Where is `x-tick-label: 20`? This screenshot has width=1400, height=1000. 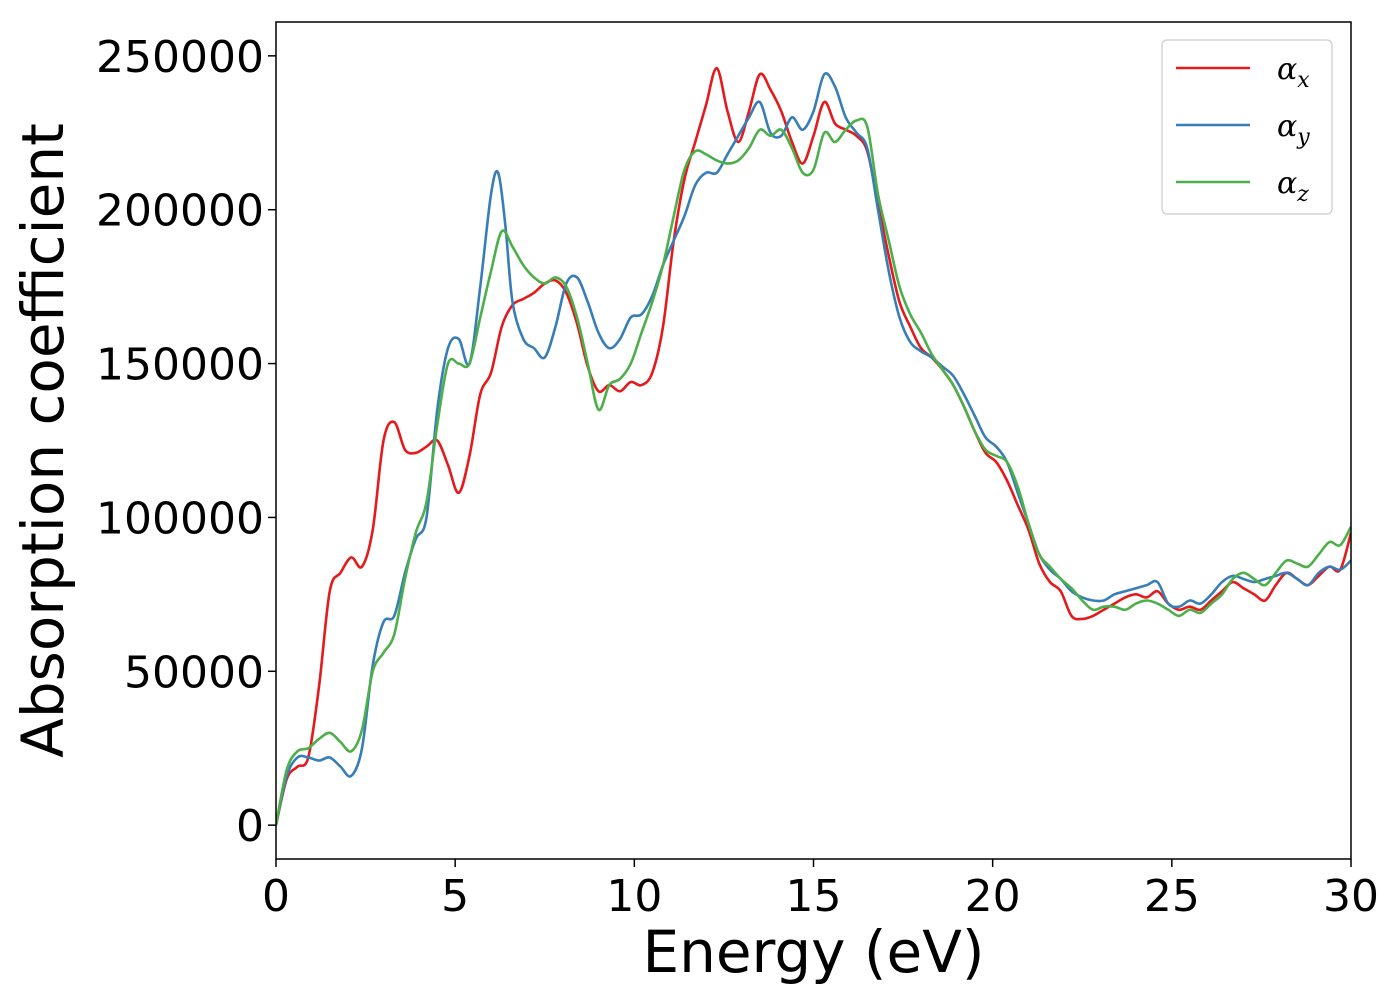
x-tick-label: 20 is located at coordinates (993, 896).